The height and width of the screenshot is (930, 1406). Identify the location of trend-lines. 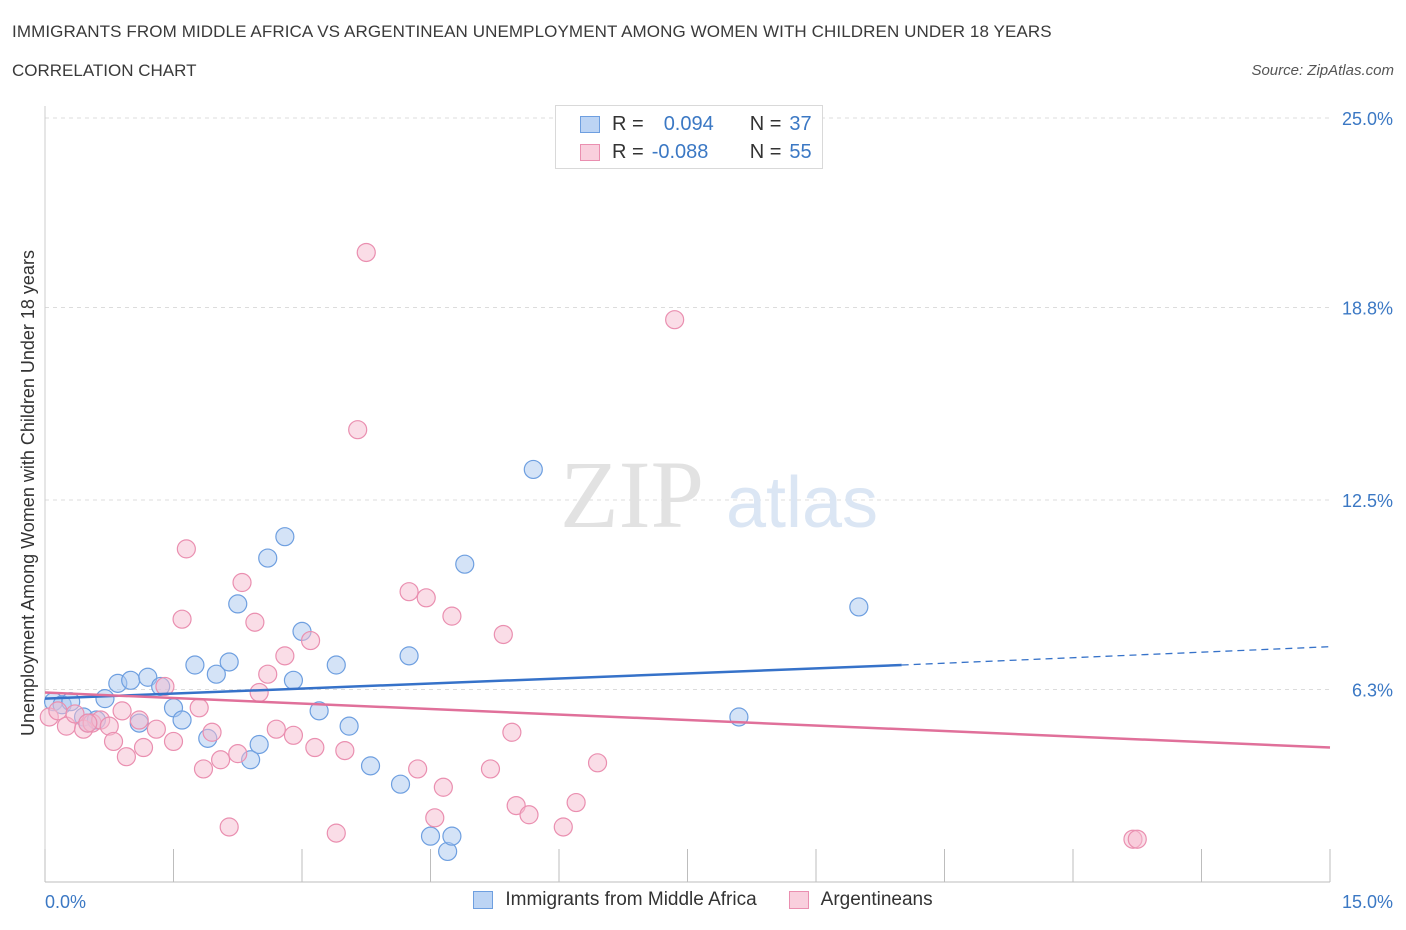
(687, 697).